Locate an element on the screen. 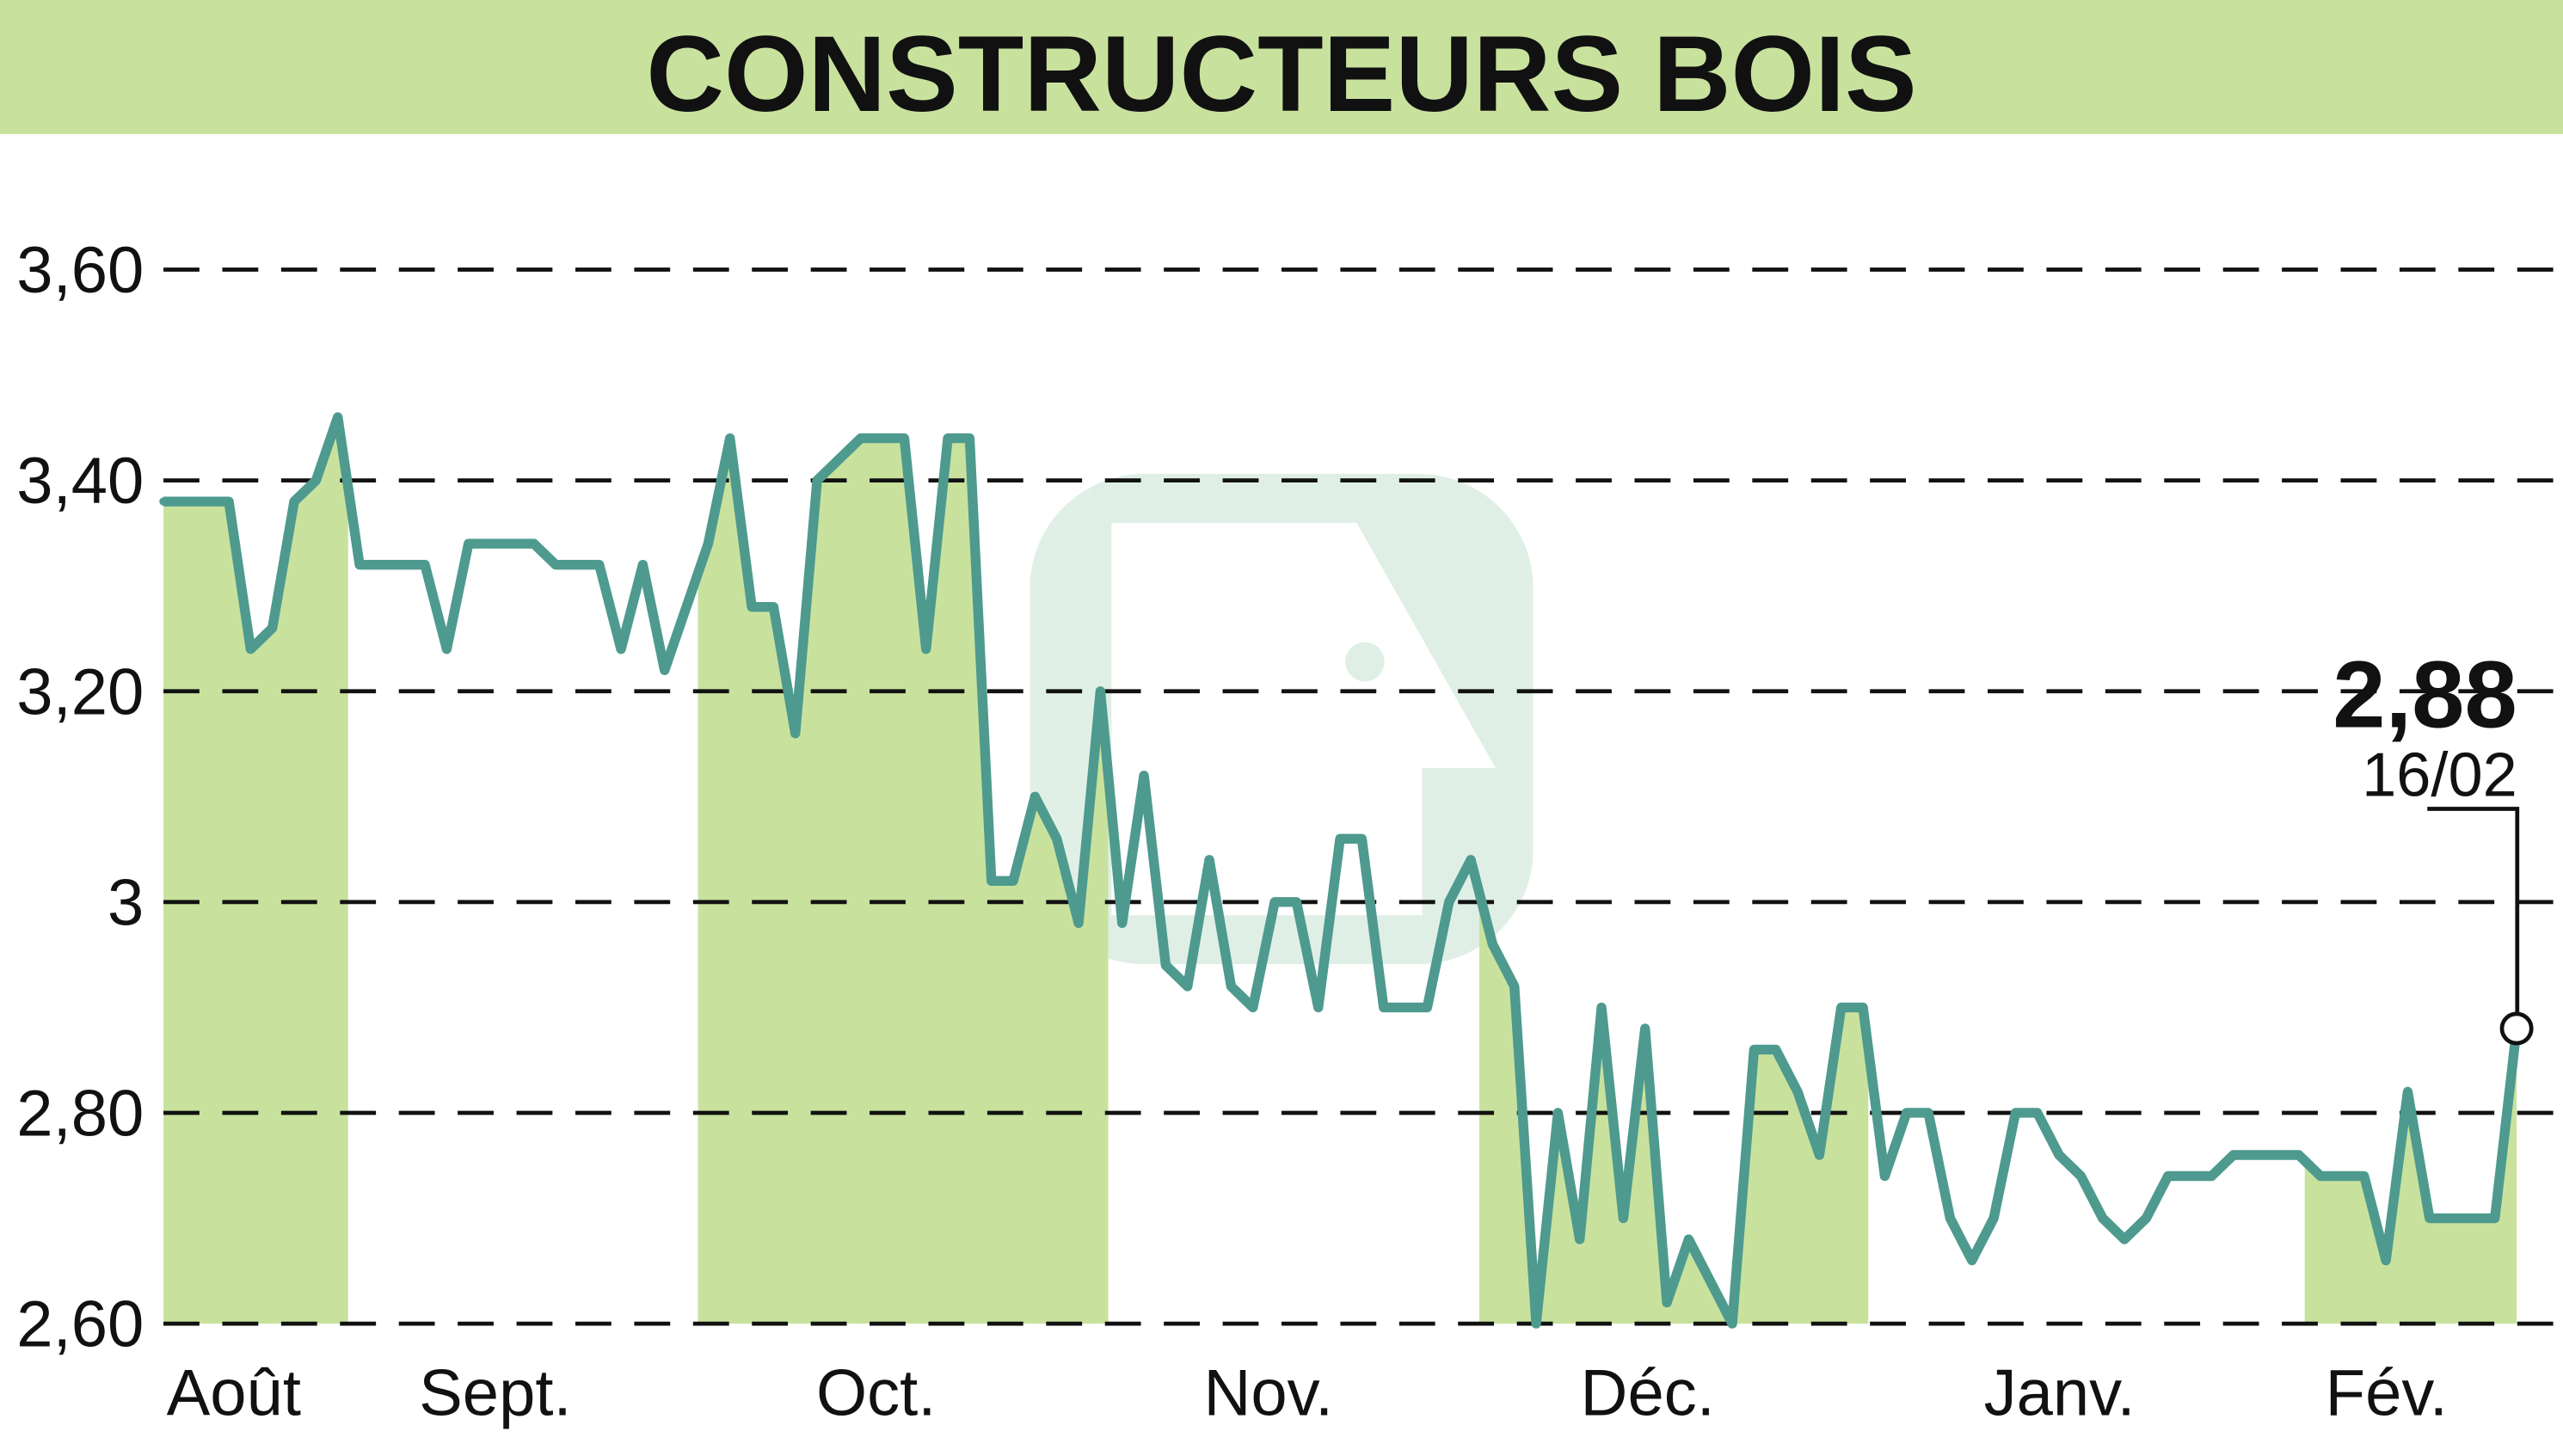 Image resolution: width=2563 pixels, height=1456 pixels. last-value-label: 2,88 is located at coordinates (2425, 695).